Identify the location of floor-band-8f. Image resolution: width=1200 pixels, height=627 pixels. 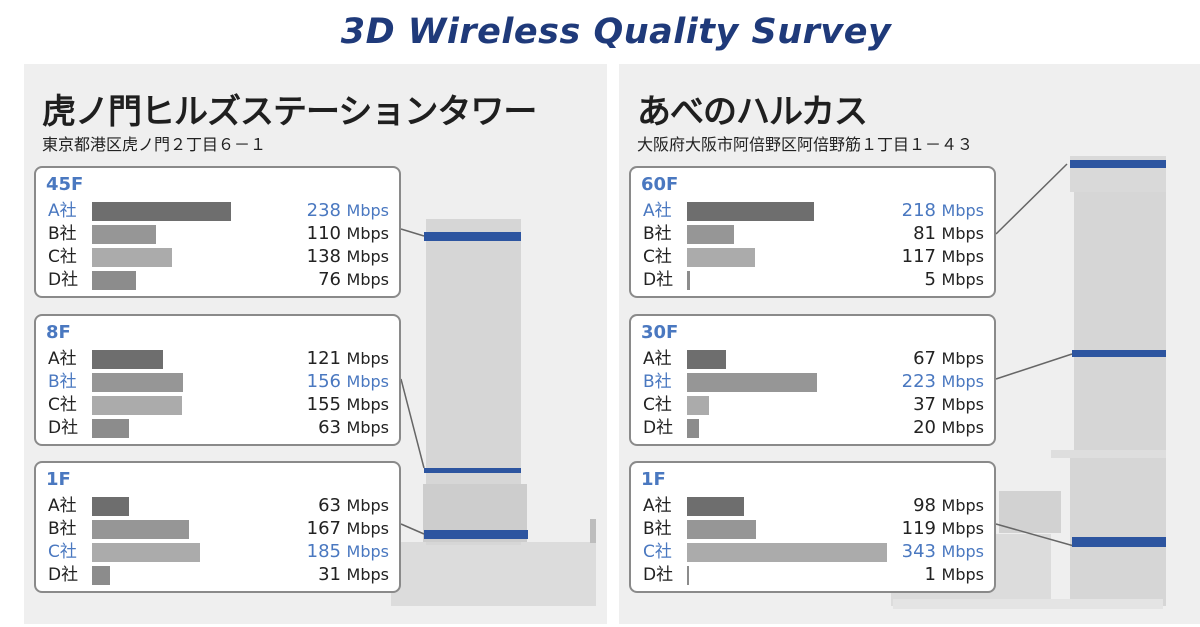
(472, 470).